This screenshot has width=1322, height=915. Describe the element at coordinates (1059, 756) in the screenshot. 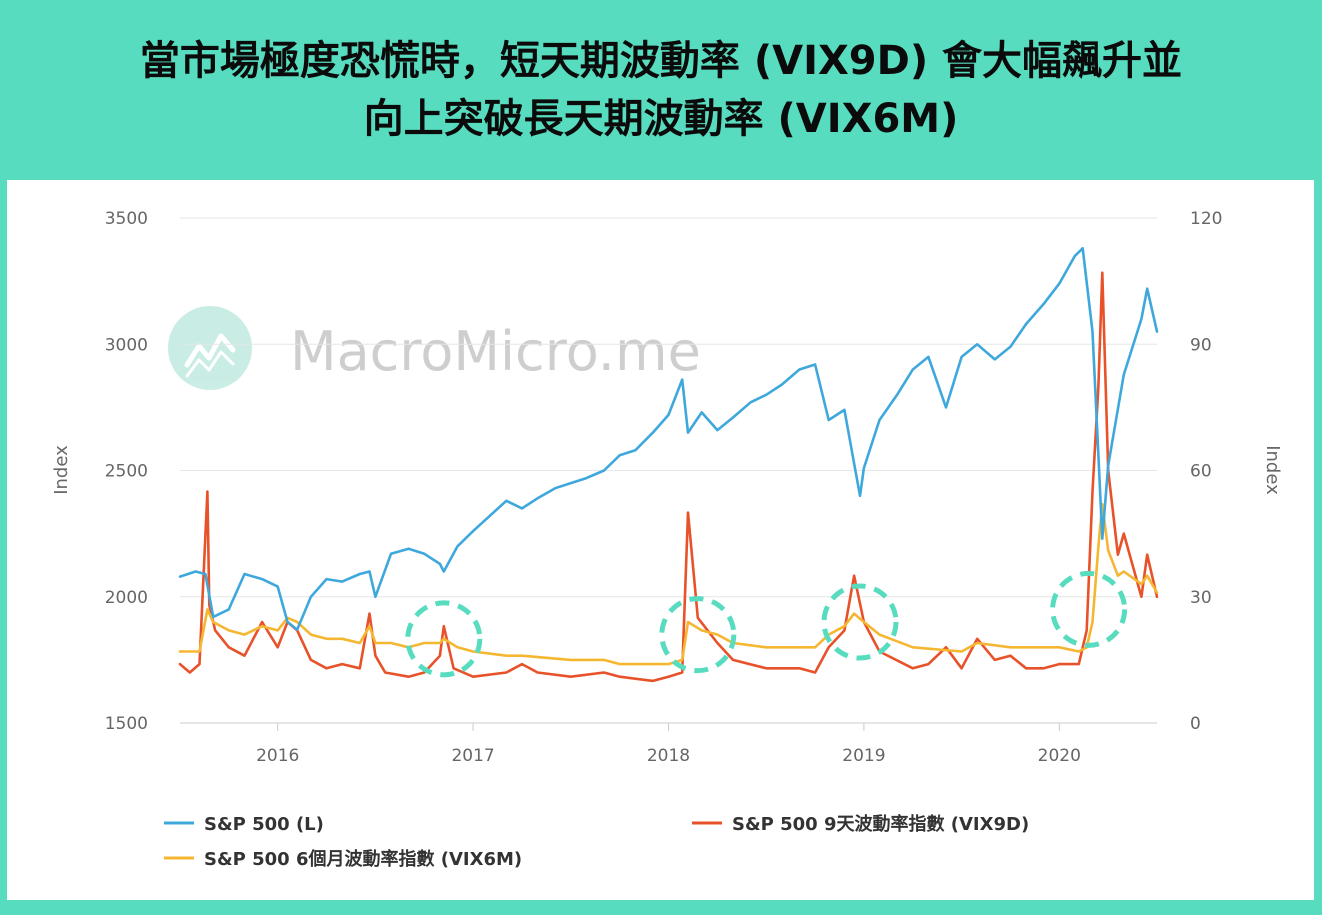

I see `x-tick-label: 2020` at that location.